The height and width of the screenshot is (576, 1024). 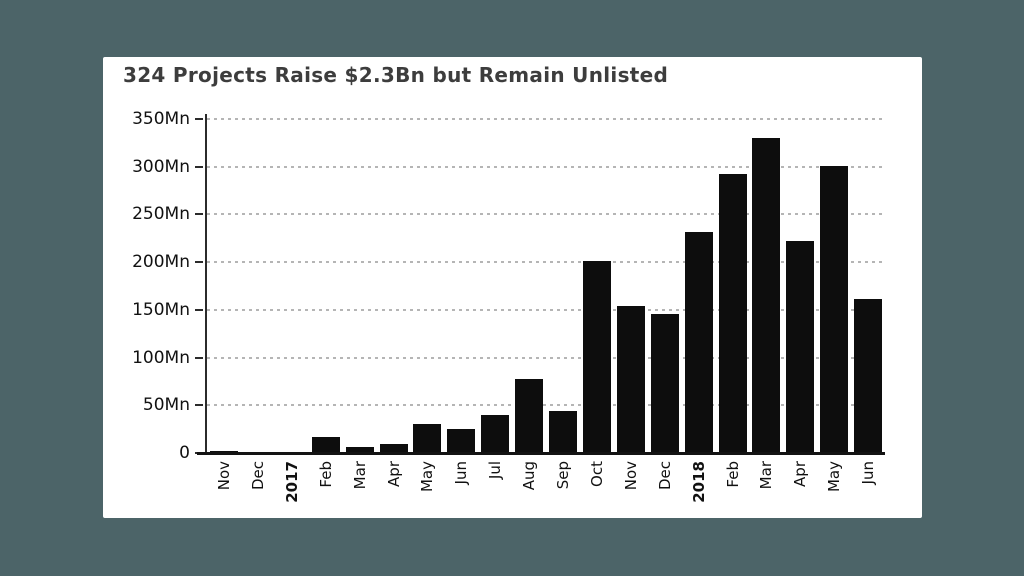 I want to click on bar-jul, so click(x=495, y=434).